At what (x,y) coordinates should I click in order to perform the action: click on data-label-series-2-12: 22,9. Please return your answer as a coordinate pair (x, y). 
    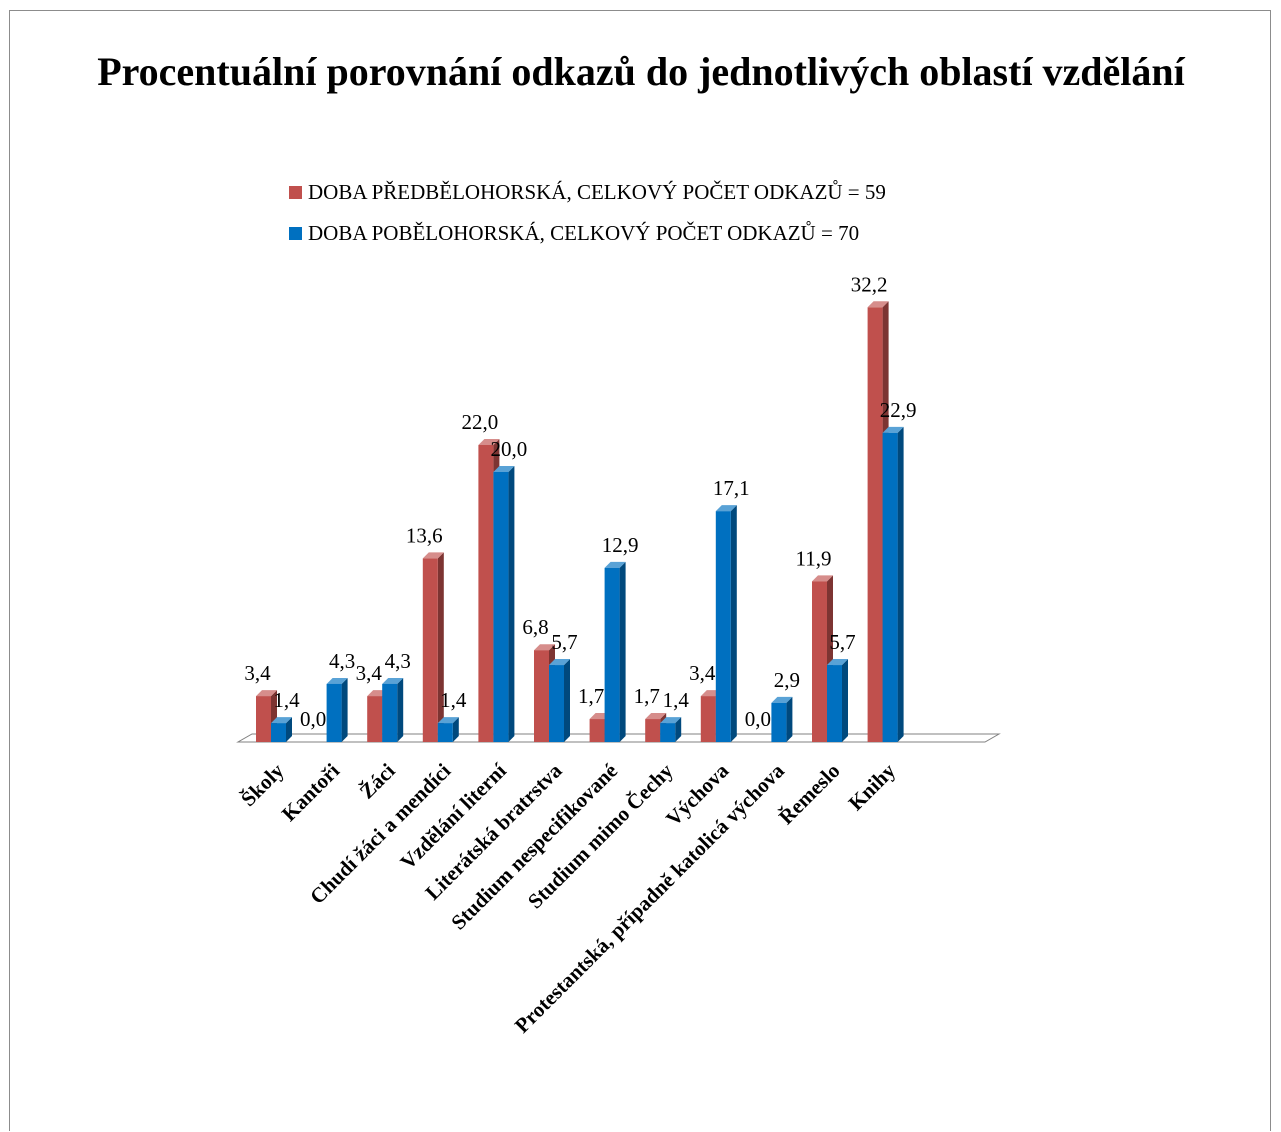
    Looking at the image, I should click on (898, 410).